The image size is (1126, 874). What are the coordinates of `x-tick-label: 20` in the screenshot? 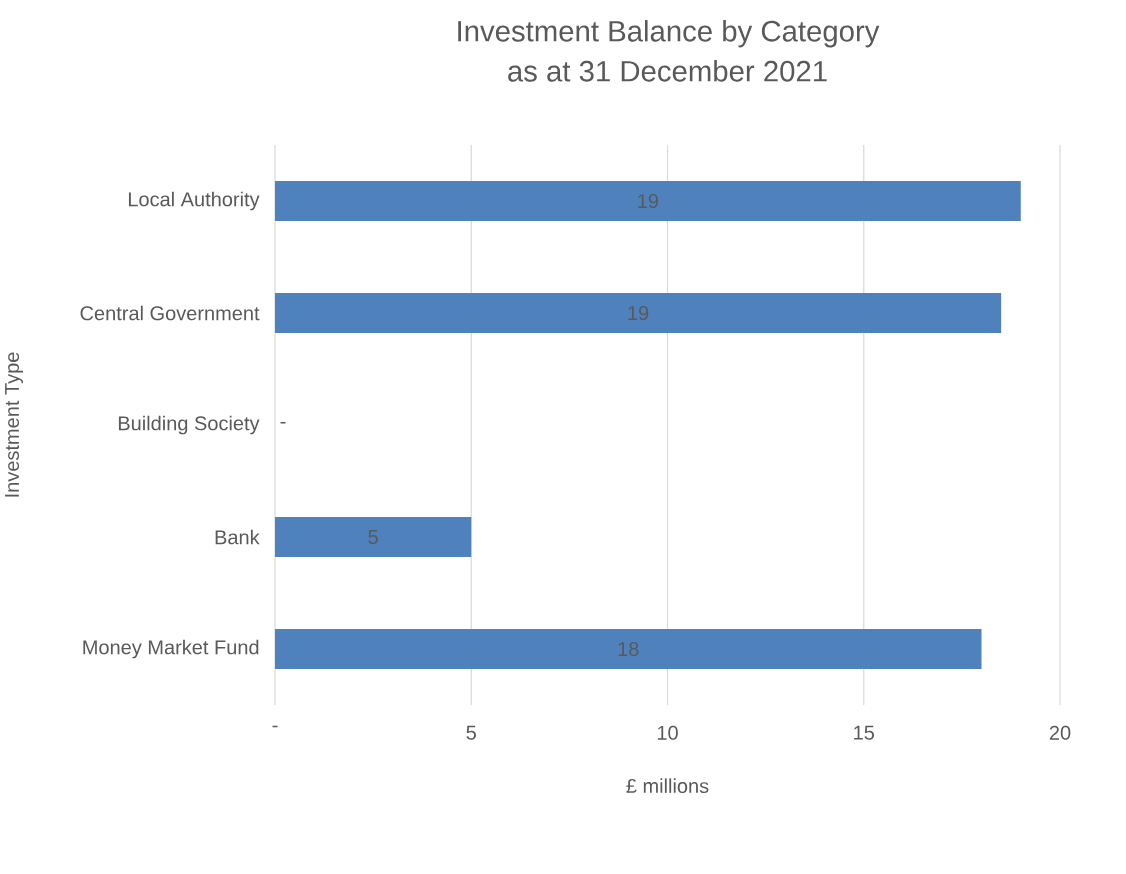 It's located at (1060, 732).